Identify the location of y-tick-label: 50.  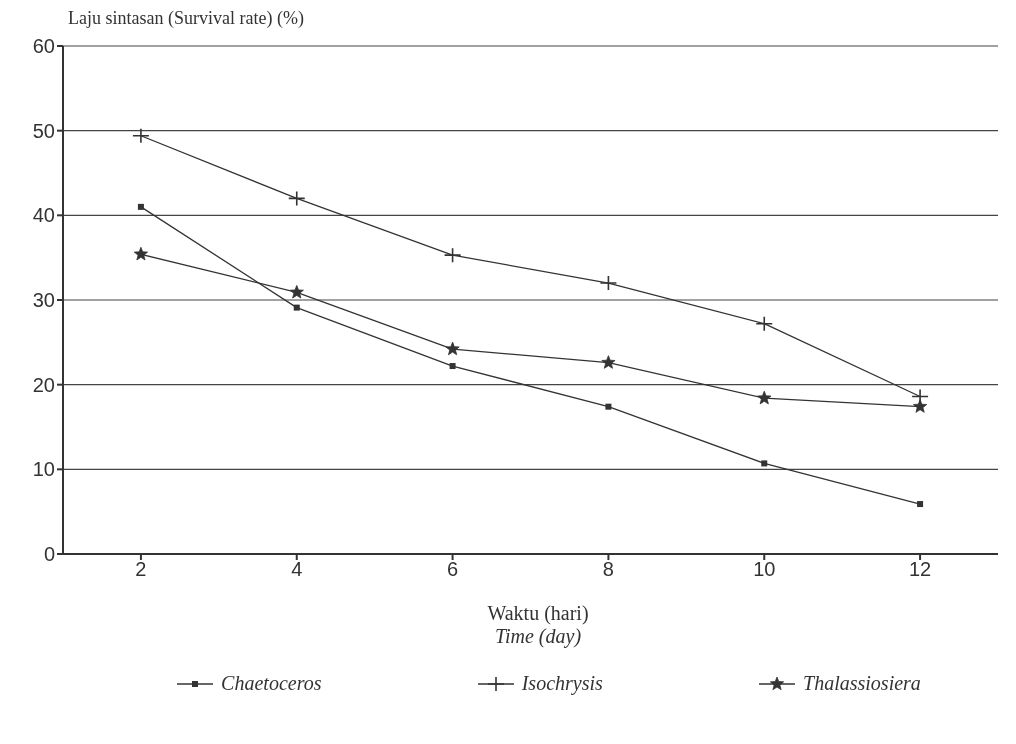
(43, 130).